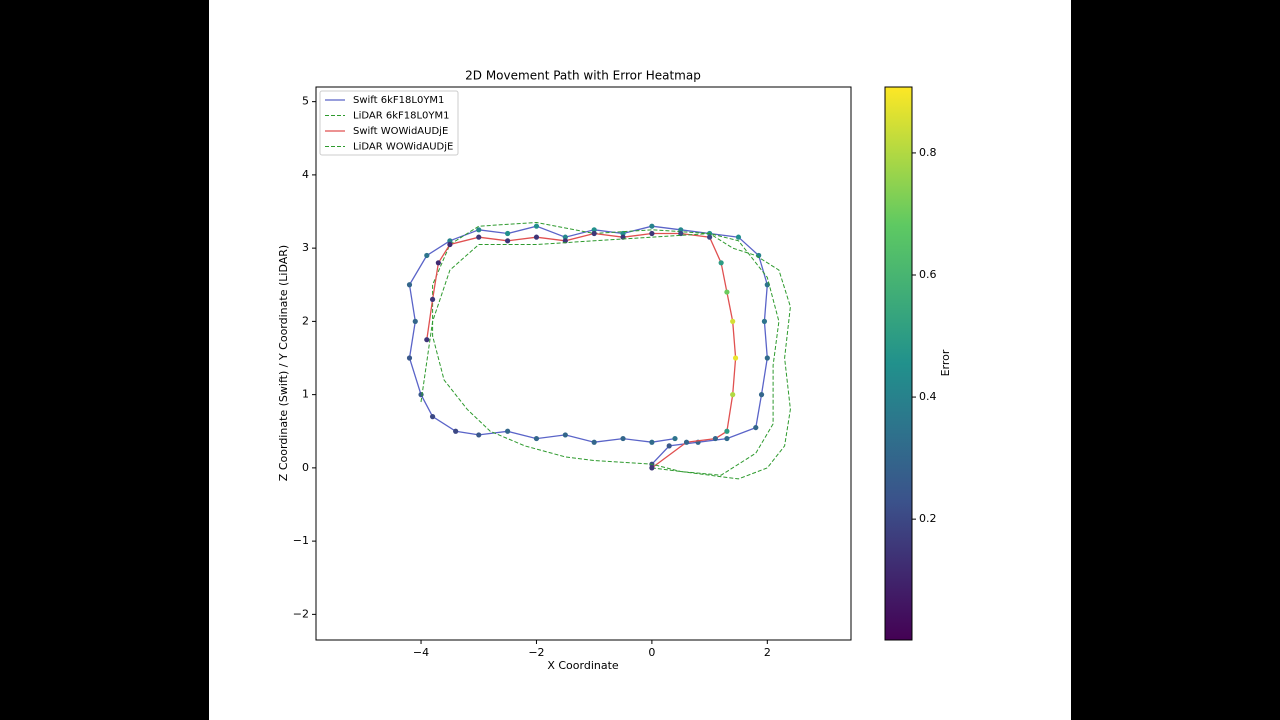  What do you see at coordinates (536, 652) in the screenshot?
I see `x-tick-label: −2` at bounding box center [536, 652].